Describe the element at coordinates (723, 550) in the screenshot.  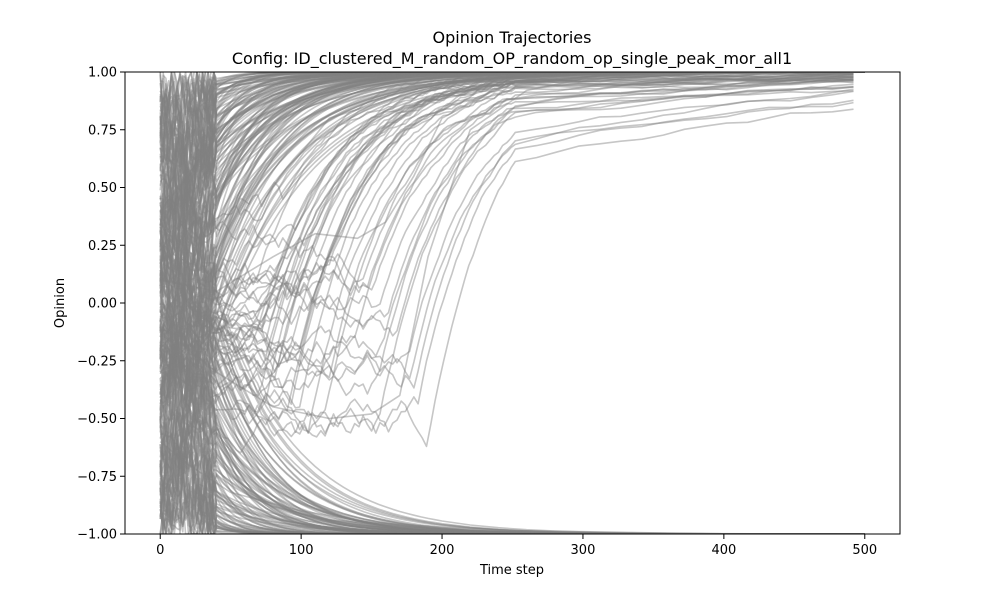
I see `x-tick-label: 400` at that location.